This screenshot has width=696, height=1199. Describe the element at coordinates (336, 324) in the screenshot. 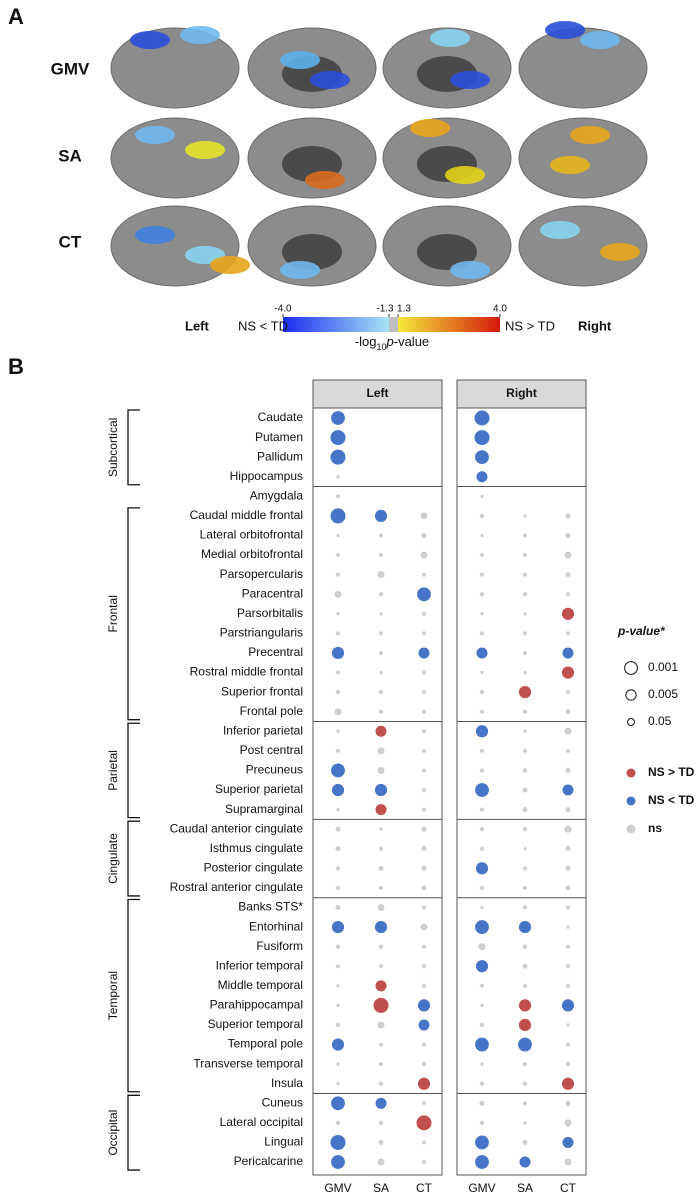

I see `colorbar-neg` at that location.